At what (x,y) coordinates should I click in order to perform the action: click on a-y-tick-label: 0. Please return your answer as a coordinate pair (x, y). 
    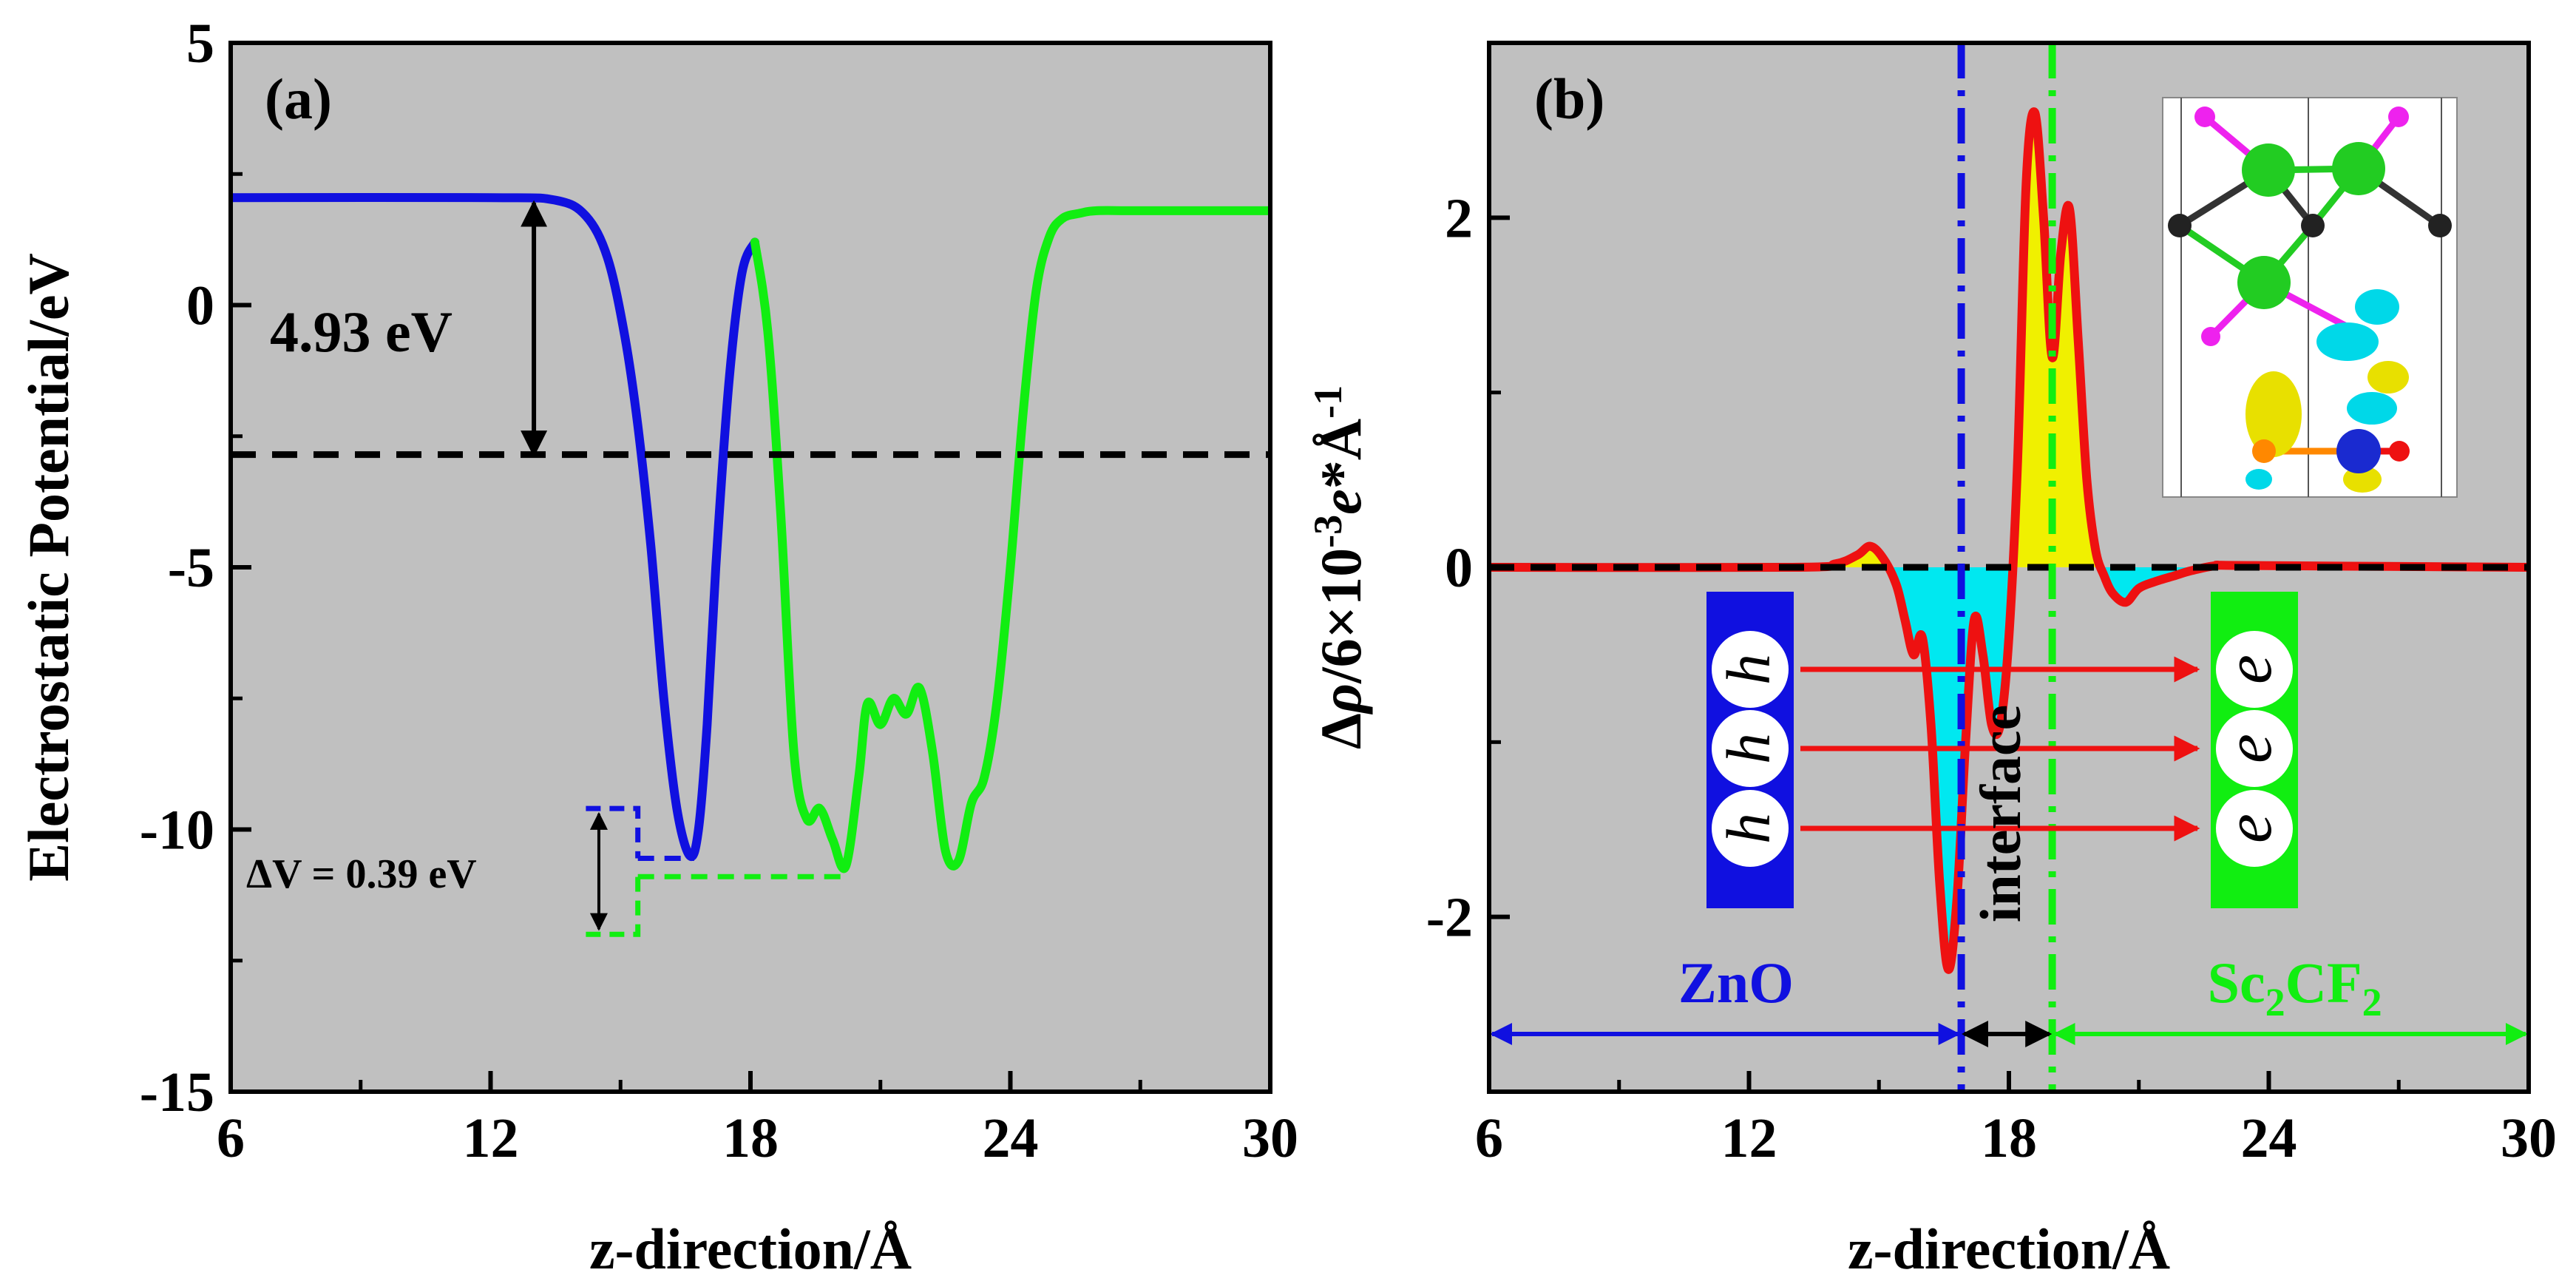
    Looking at the image, I should click on (200, 306).